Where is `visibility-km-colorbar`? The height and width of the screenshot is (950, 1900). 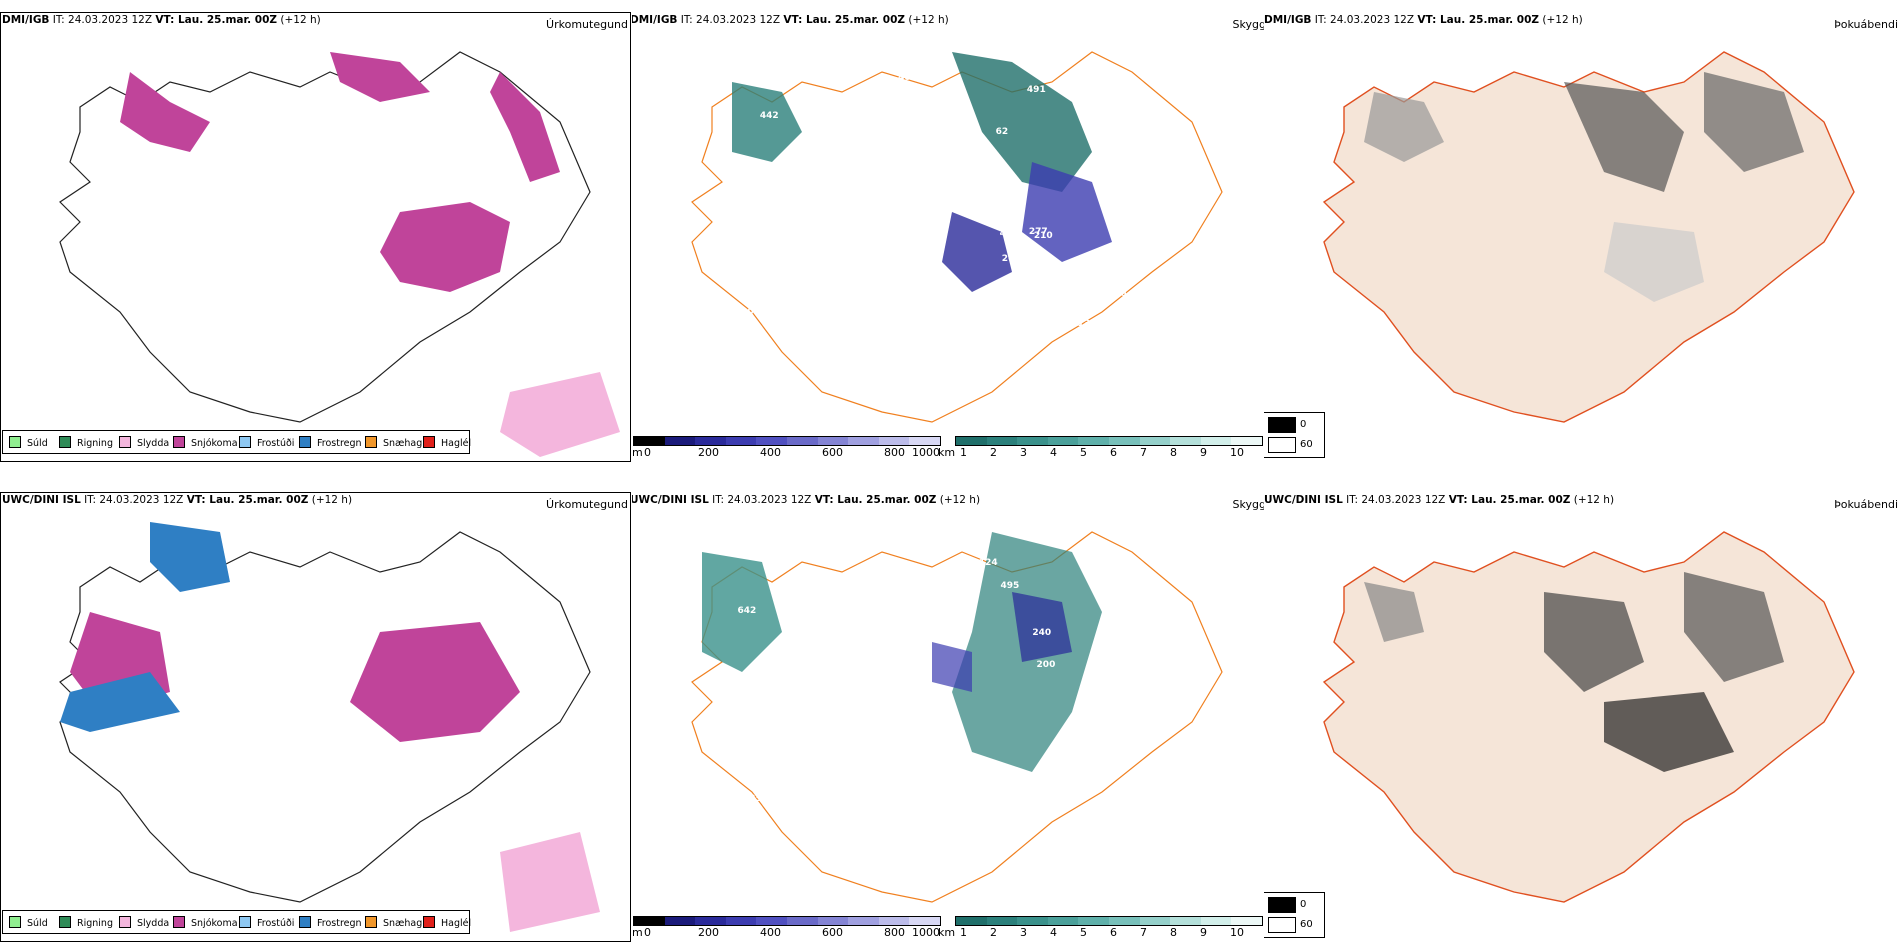 visibility-km-colorbar is located at coordinates (1109, 441).